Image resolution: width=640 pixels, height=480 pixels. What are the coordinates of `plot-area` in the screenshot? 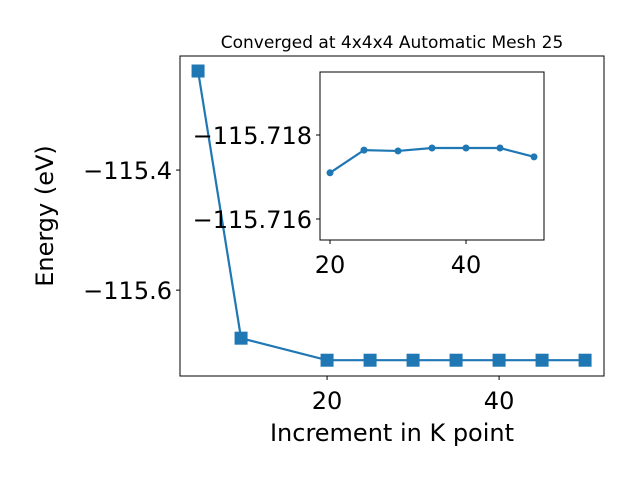 It's located at (432, 156).